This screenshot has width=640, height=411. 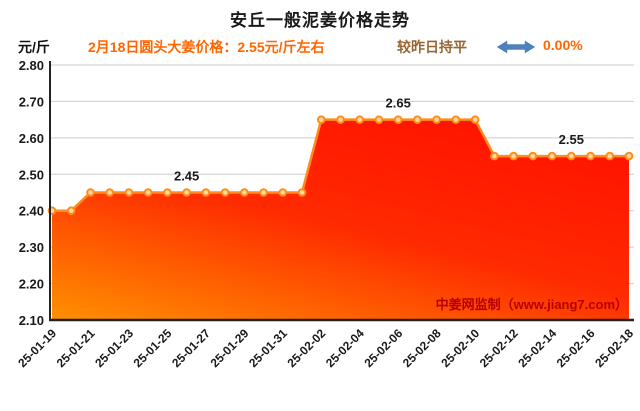 What do you see at coordinates (499, 348) in the screenshot?
I see `x-tick-label: 25-02-12` at bounding box center [499, 348].